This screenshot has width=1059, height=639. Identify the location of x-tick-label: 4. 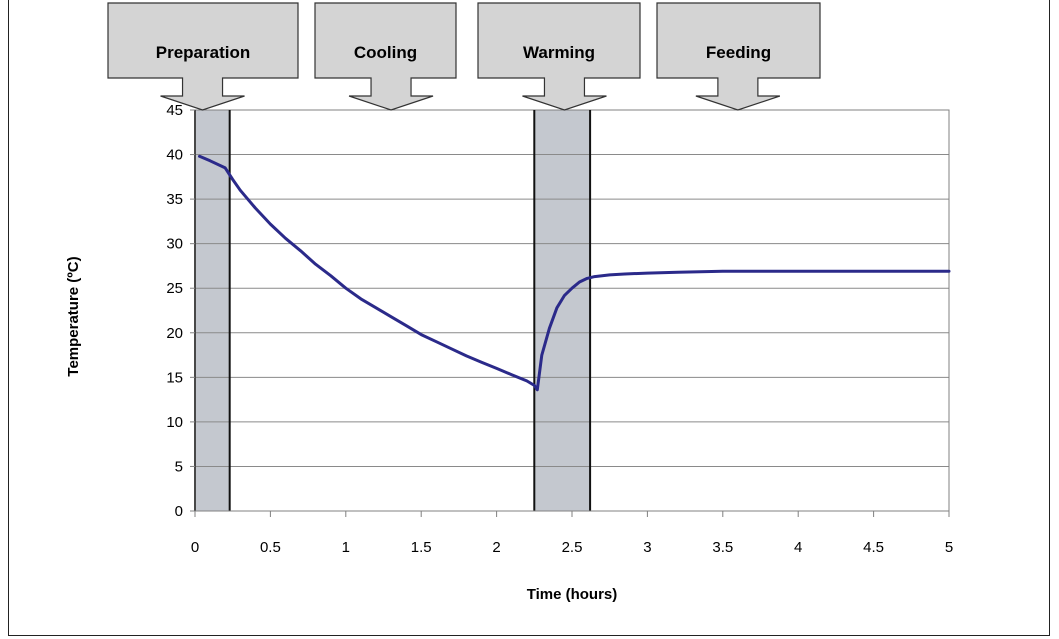
(798, 547).